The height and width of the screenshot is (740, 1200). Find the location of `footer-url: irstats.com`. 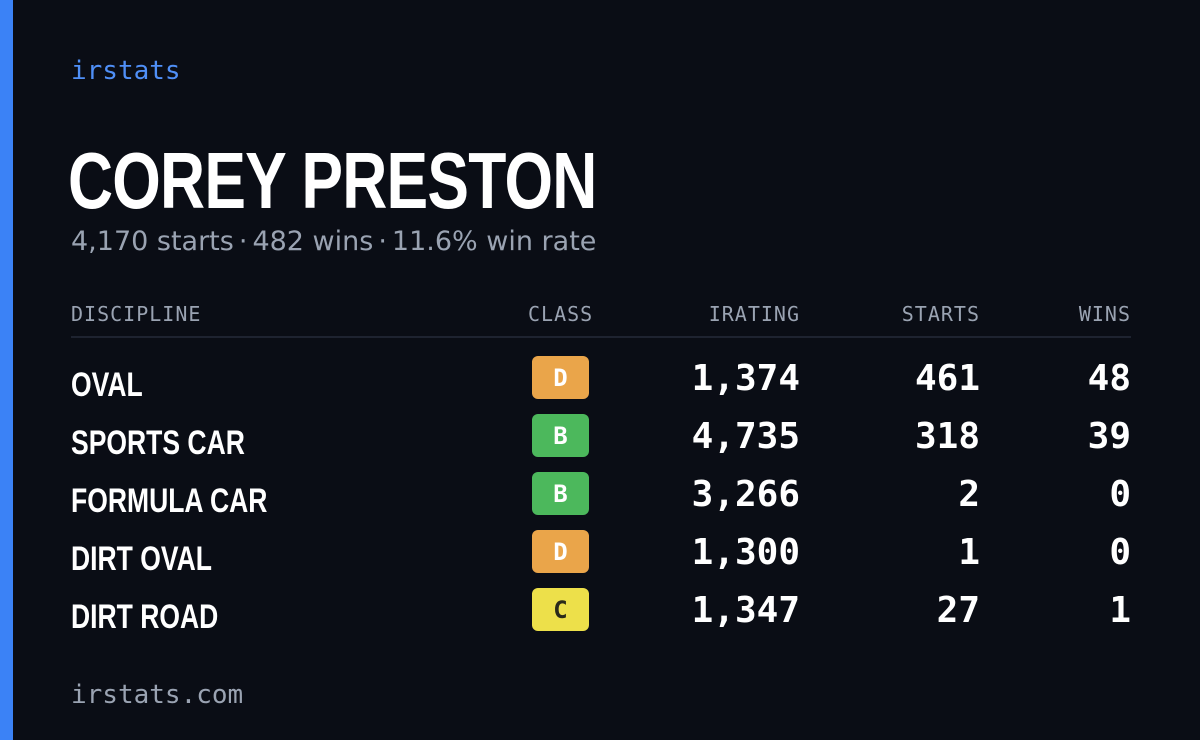

footer-url: irstats.com is located at coordinates (157, 695).